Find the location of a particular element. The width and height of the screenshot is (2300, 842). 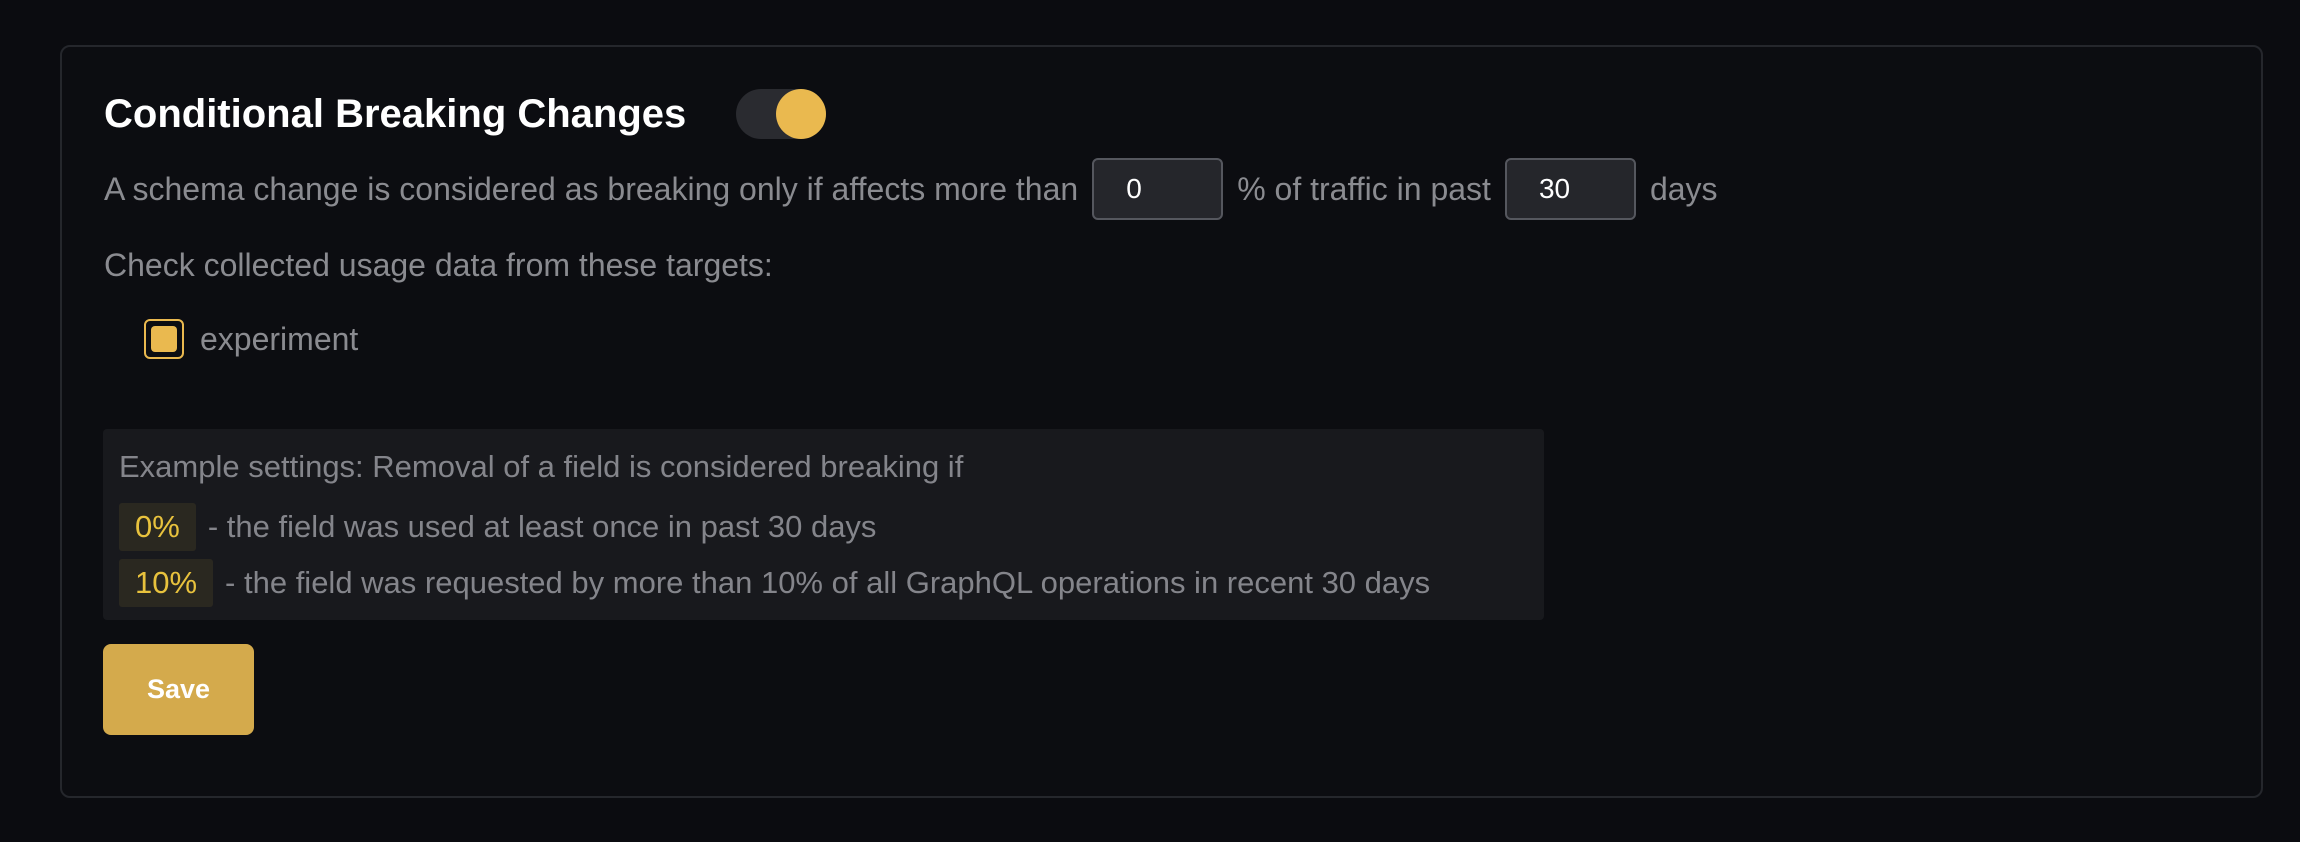

section-title: Conditional Breaking Changes is located at coordinates (395, 114).